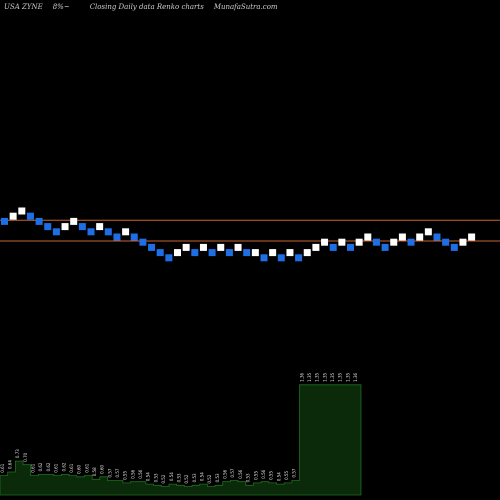  What do you see at coordinates (17, 453) in the screenshot?
I see `volume-label: 0.73` at bounding box center [17, 453].